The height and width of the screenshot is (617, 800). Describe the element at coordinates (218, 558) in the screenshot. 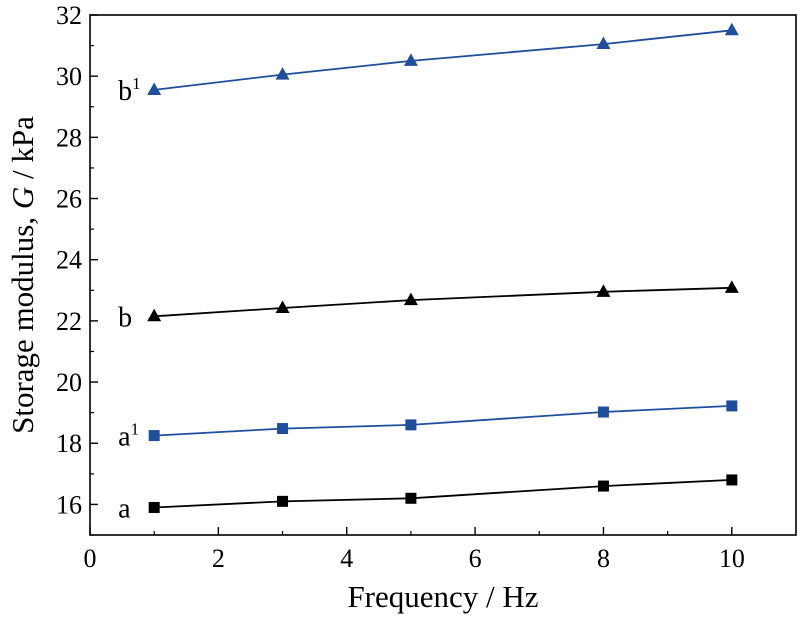

I see `x-tick-label: 2` at that location.